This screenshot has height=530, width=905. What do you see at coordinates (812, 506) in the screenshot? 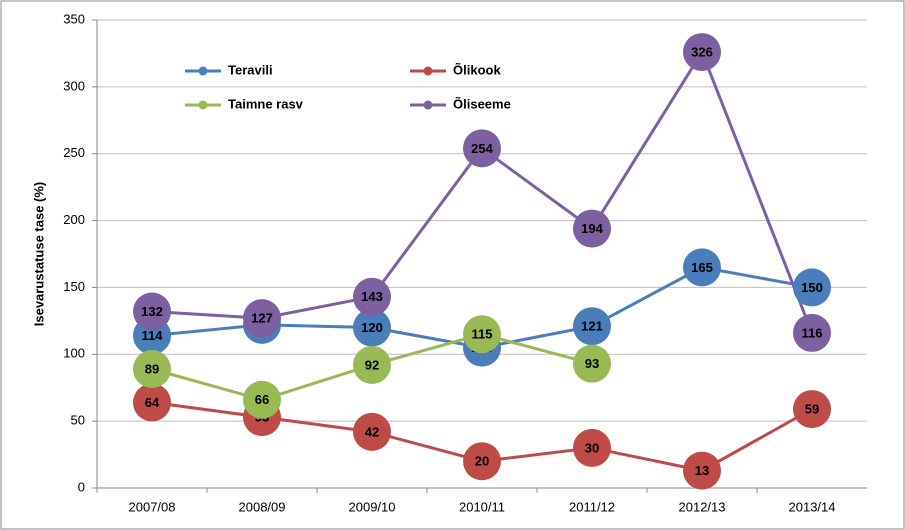
I see `x-tick-label: 2013/14` at bounding box center [812, 506].